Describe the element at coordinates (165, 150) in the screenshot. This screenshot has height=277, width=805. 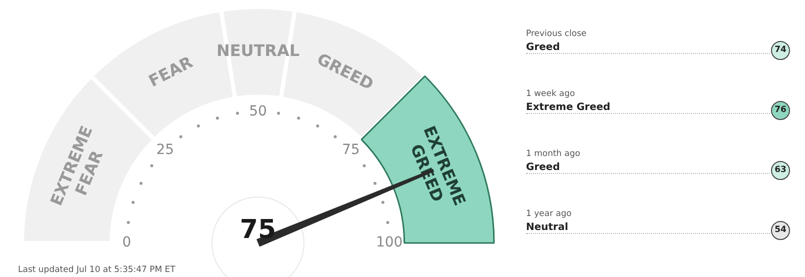
I see `text: 25` at that location.